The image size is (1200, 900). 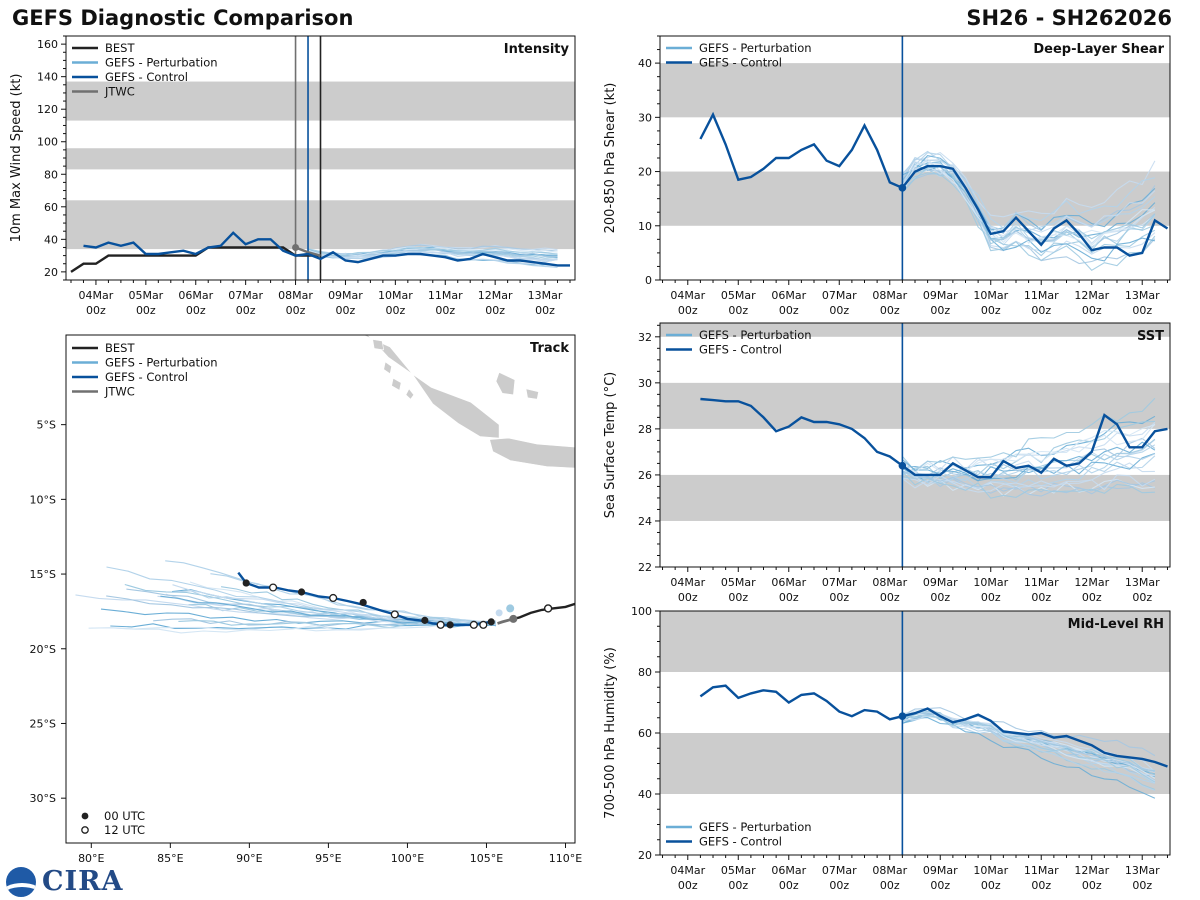 What do you see at coordinates (85, 830) in the screenshot?
I see `legend-12utc-marker` at bounding box center [85, 830].